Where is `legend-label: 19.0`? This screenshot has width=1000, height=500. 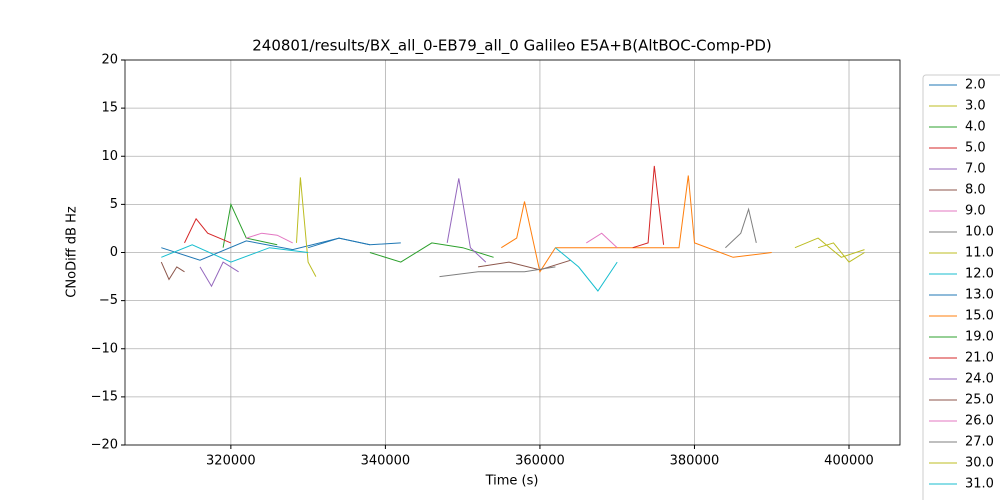
legend-label: 19.0 is located at coordinates (979, 337).